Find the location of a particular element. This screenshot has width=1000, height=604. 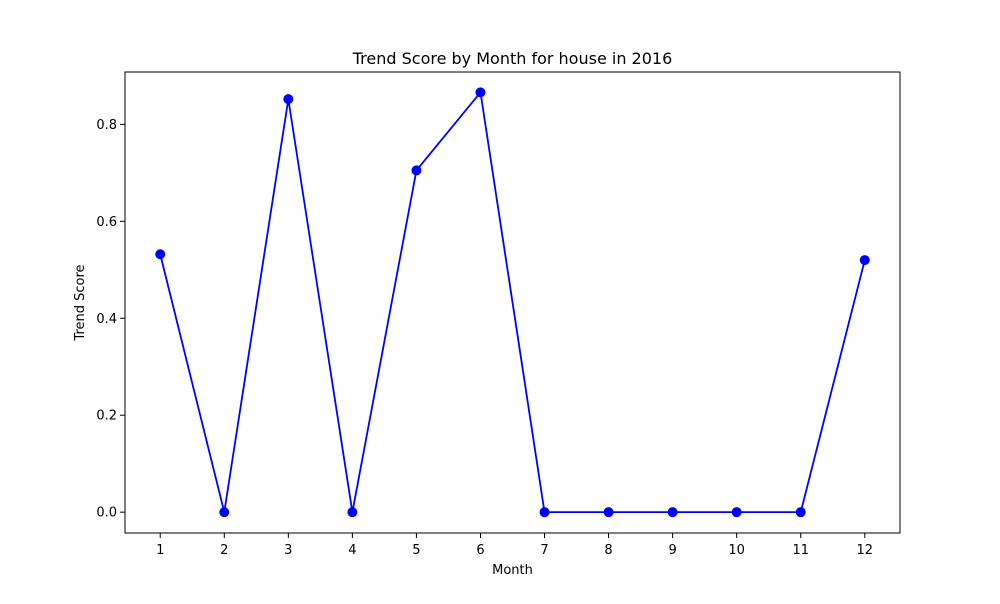

x-tick-label: 5 is located at coordinates (416, 550).